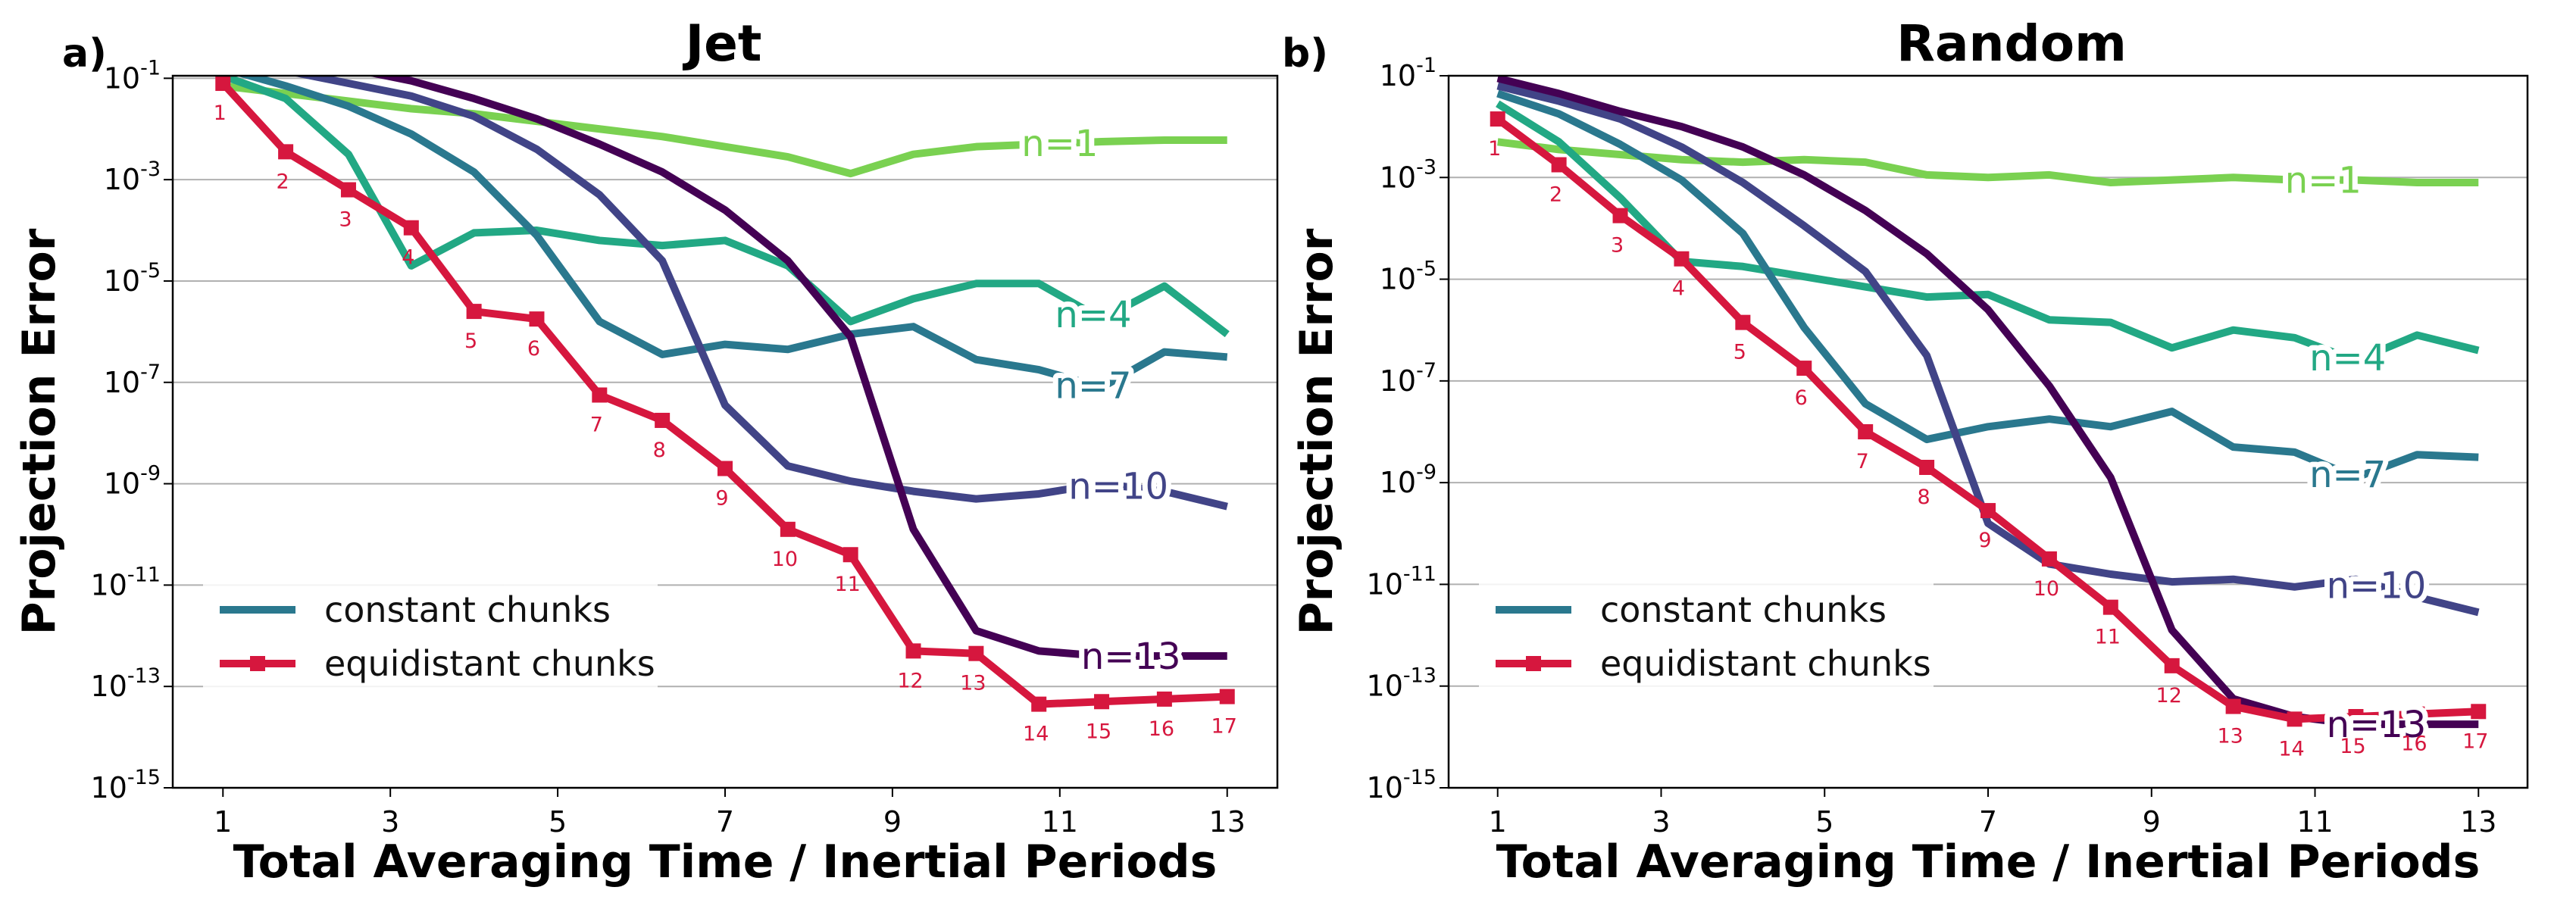 This screenshot has height=909, width=2576. What do you see at coordinates (257, 663) in the screenshot?
I see `legend-marker-equidistant` at bounding box center [257, 663].